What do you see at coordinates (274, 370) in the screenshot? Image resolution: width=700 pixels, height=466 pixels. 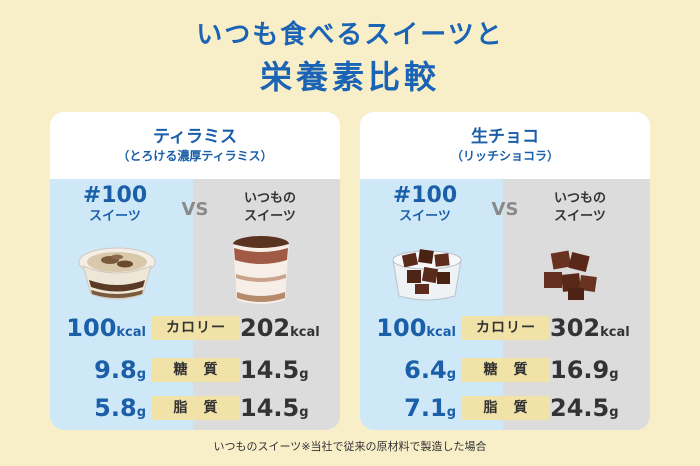 I see `theirs-sugar-value: 14.5g` at bounding box center [274, 370].